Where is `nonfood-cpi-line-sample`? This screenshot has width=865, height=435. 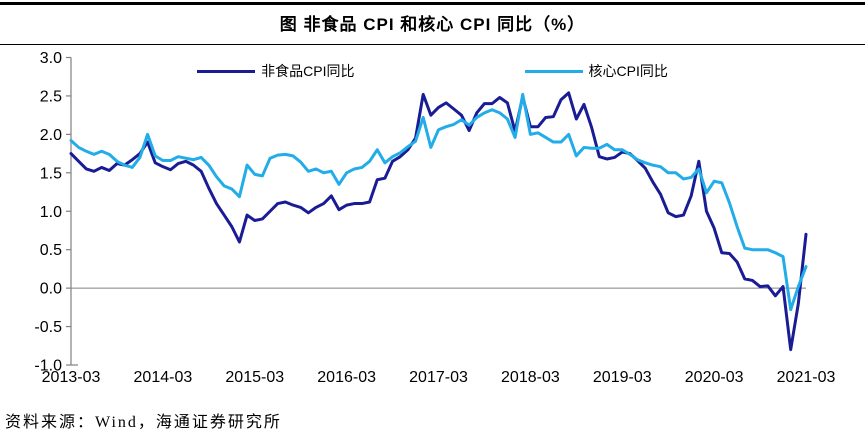 nonfood-cpi-line-sample is located at coordinates (226, 71).